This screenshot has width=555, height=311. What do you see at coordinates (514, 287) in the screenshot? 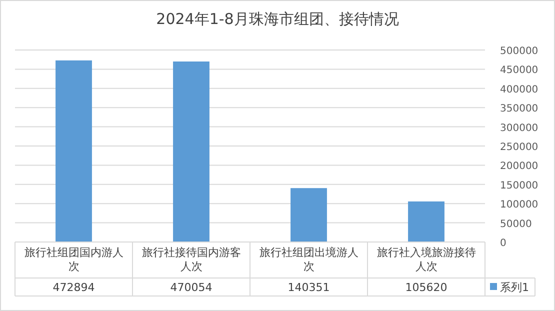
I see `legend-label: 系列1` at bounding box center [514, 287].